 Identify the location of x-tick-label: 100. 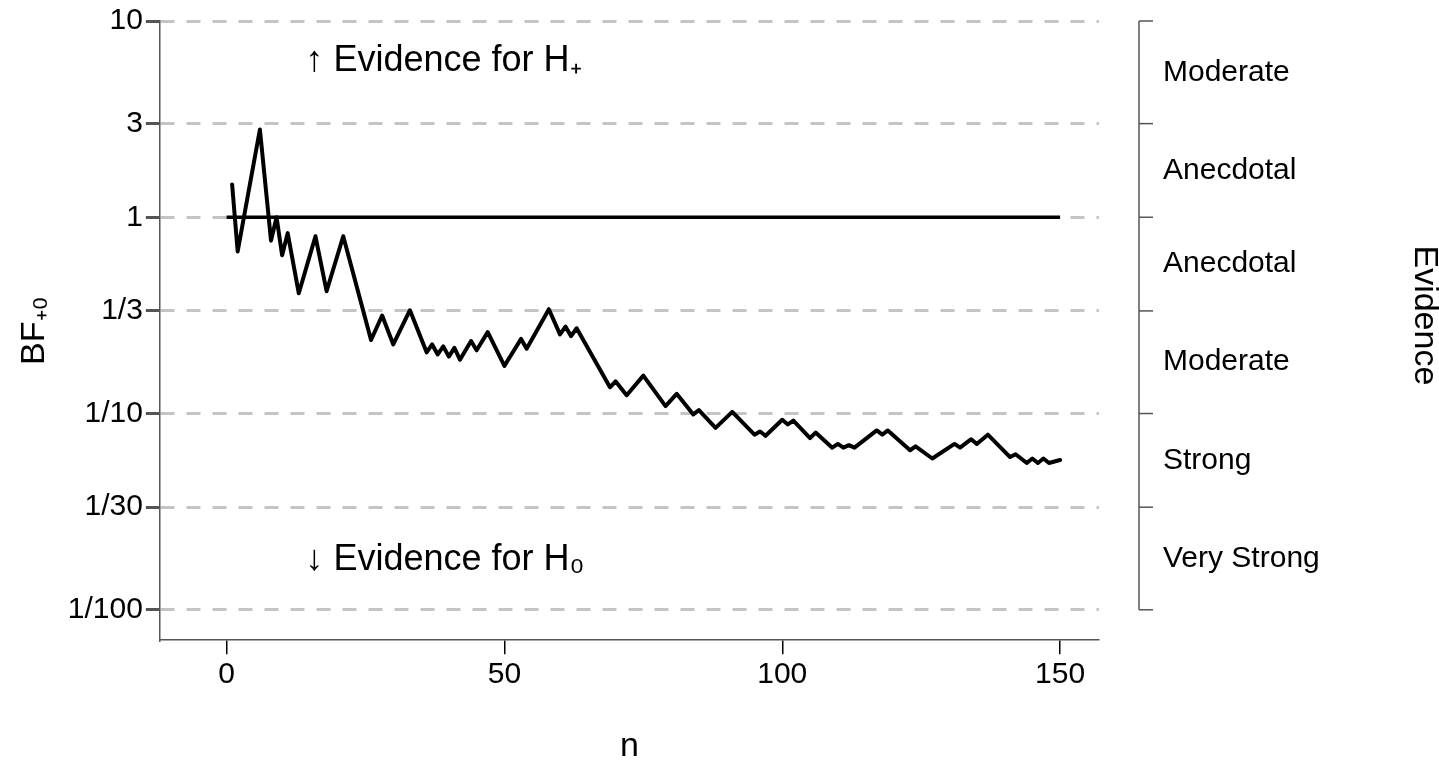
(782, 673).